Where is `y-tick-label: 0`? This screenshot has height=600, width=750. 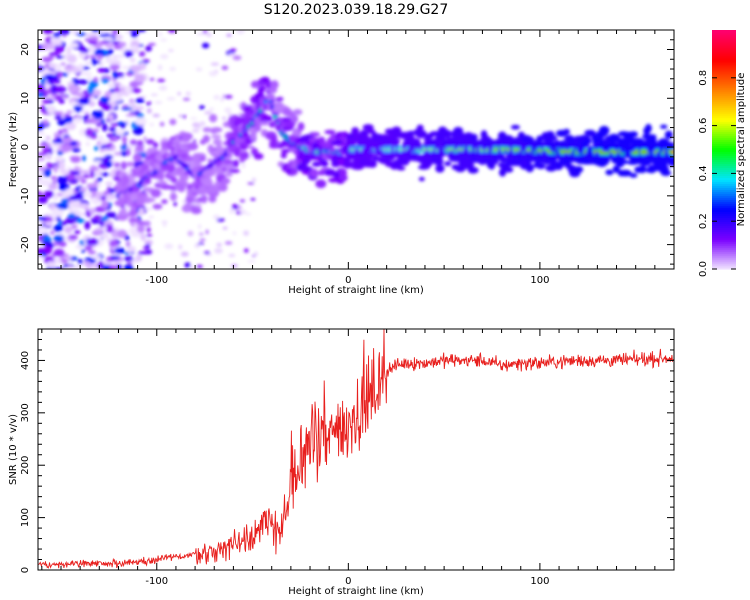 y-tick-label: 0 is located at coordinates (25, 570).